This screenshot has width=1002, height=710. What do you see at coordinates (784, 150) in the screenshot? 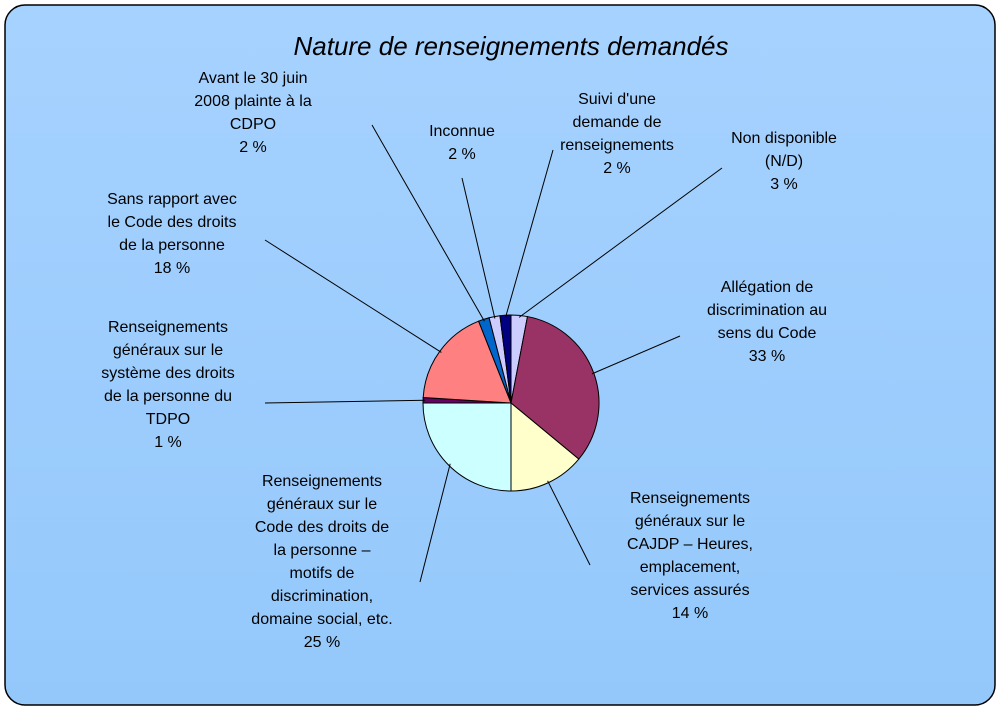
I see `category-label: Non disponible (N/D)` at bounding box center [784, 150].